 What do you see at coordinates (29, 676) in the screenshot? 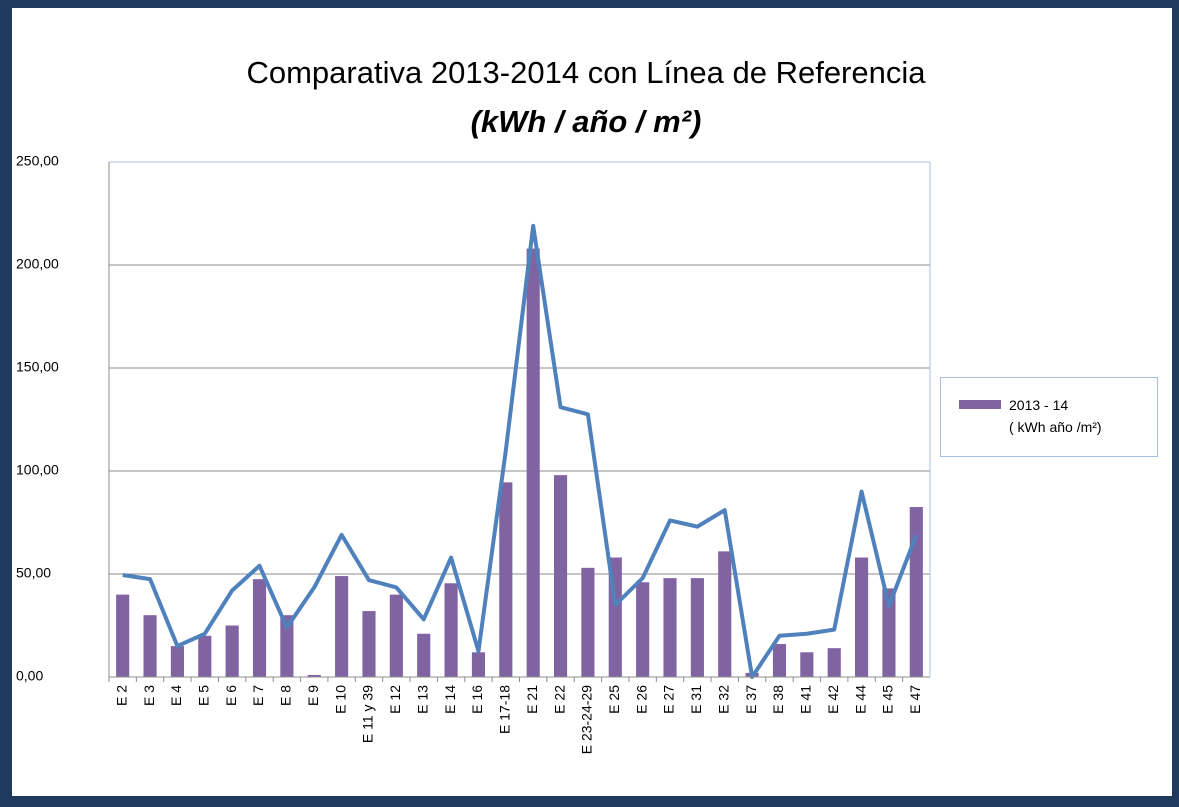
I see `y-tick-label: 0,00` at bounding box center [29, 676].